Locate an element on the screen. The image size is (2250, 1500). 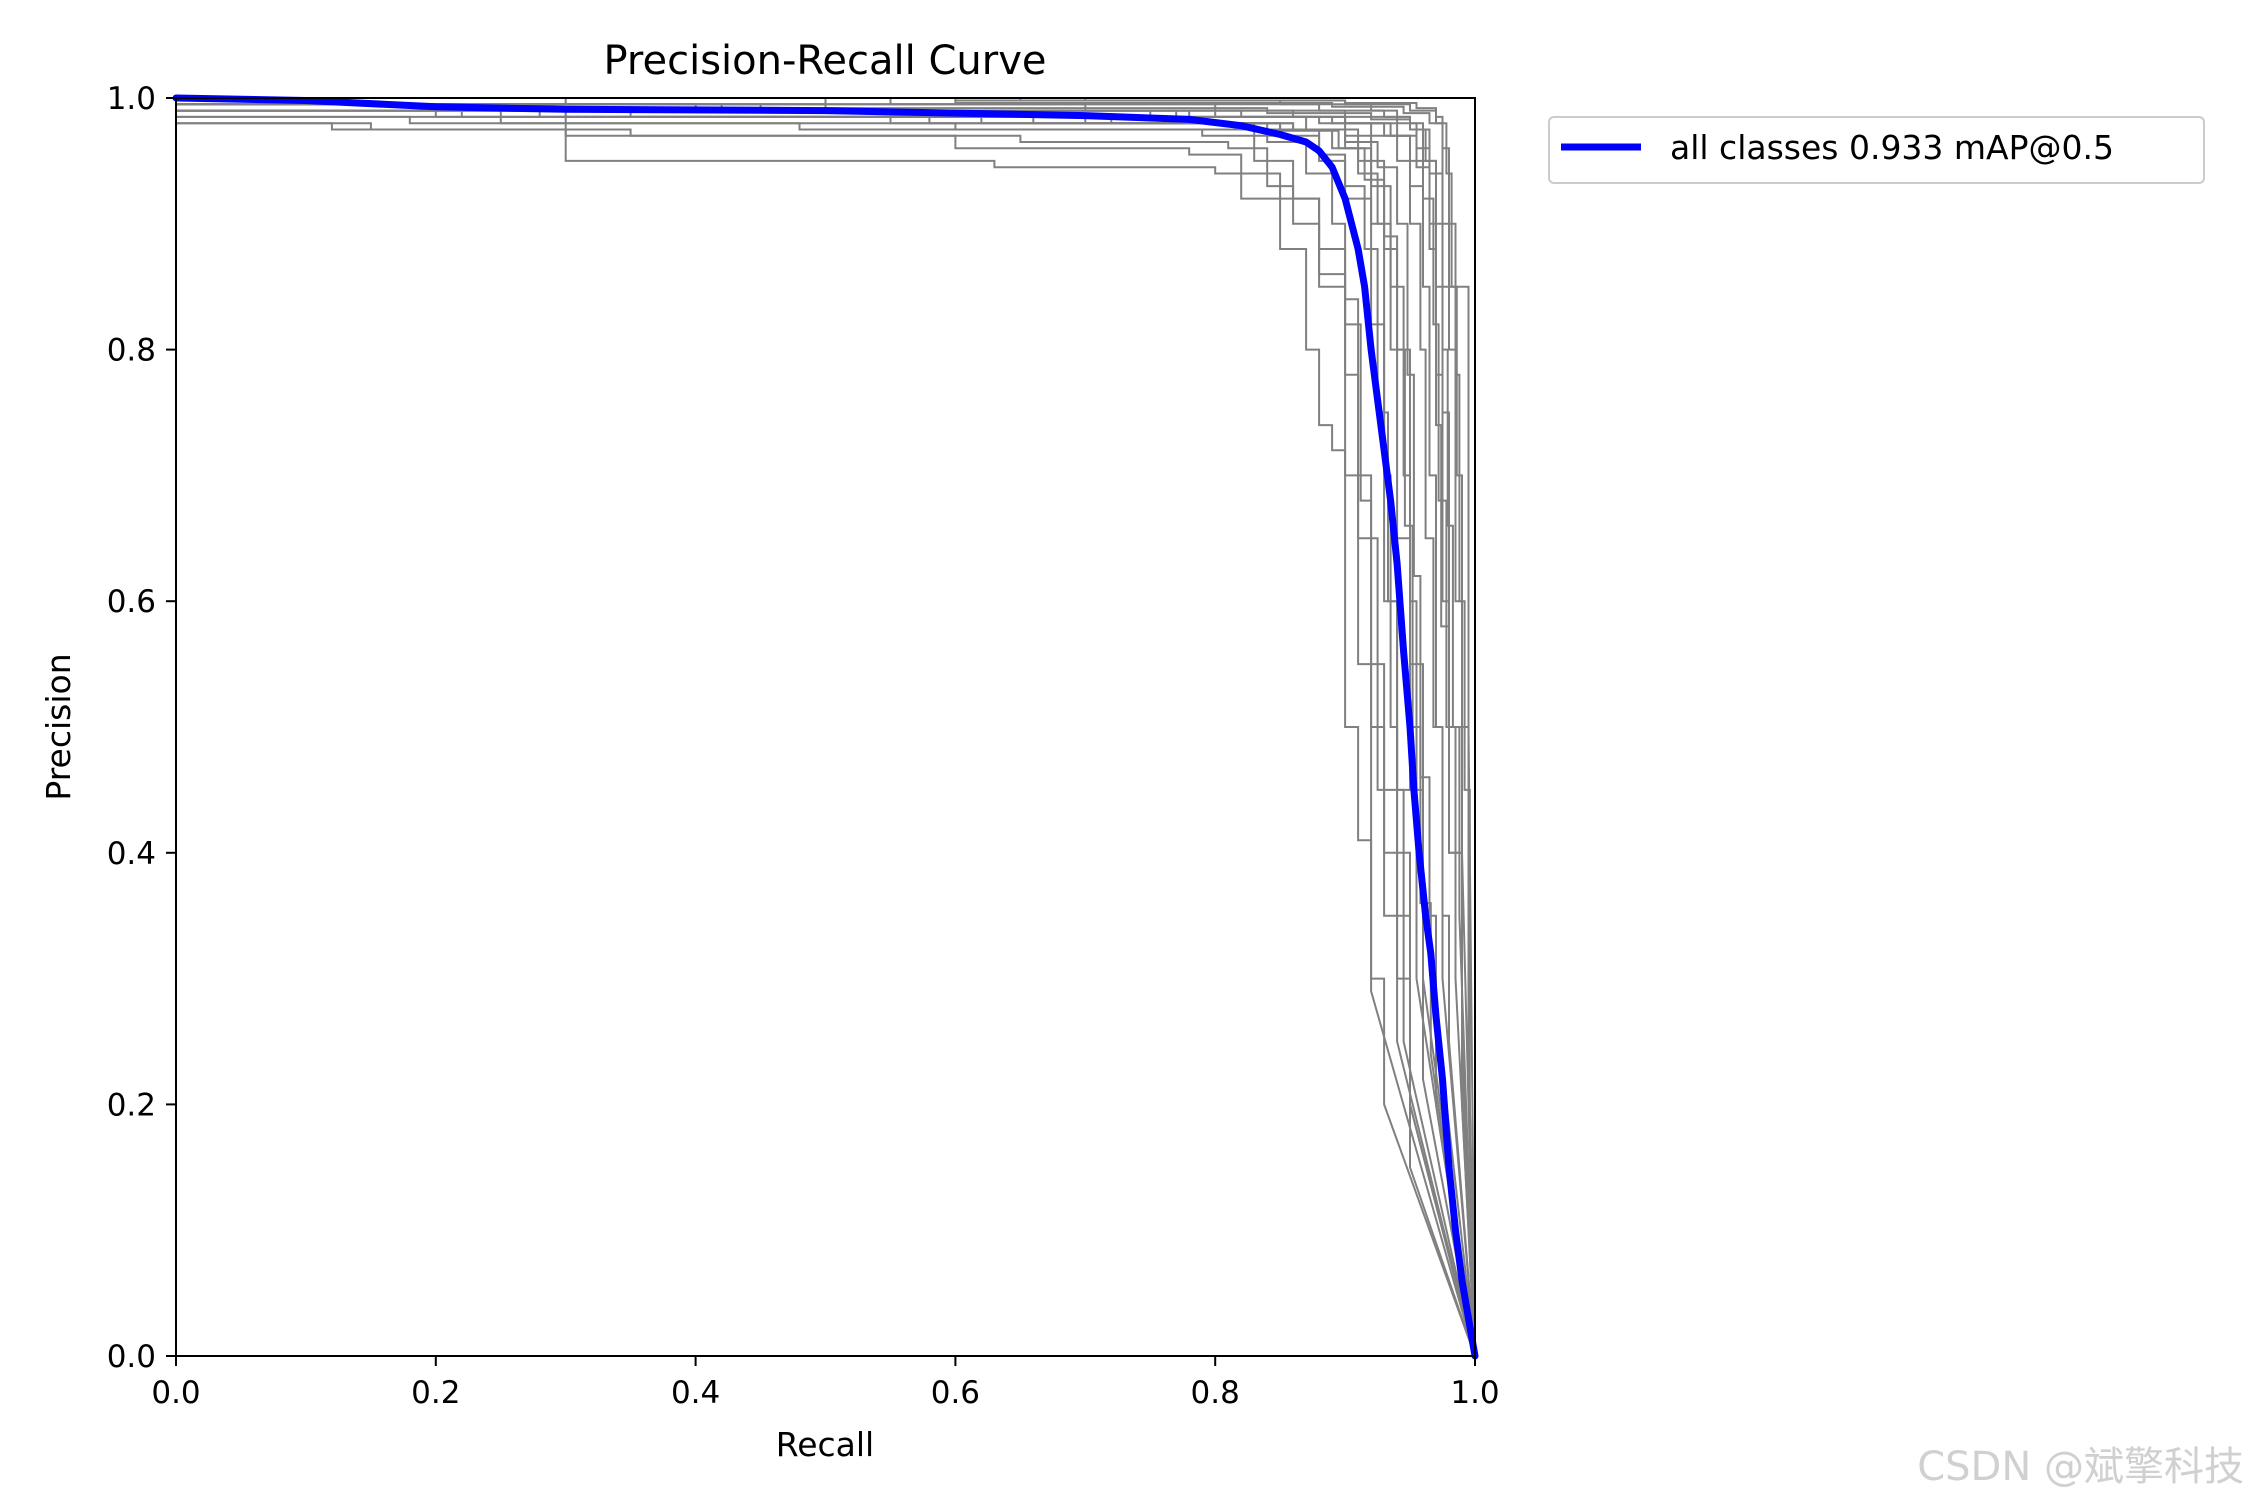
chart-title: Precision-Recall Curve is located at coordinates (825, 61).